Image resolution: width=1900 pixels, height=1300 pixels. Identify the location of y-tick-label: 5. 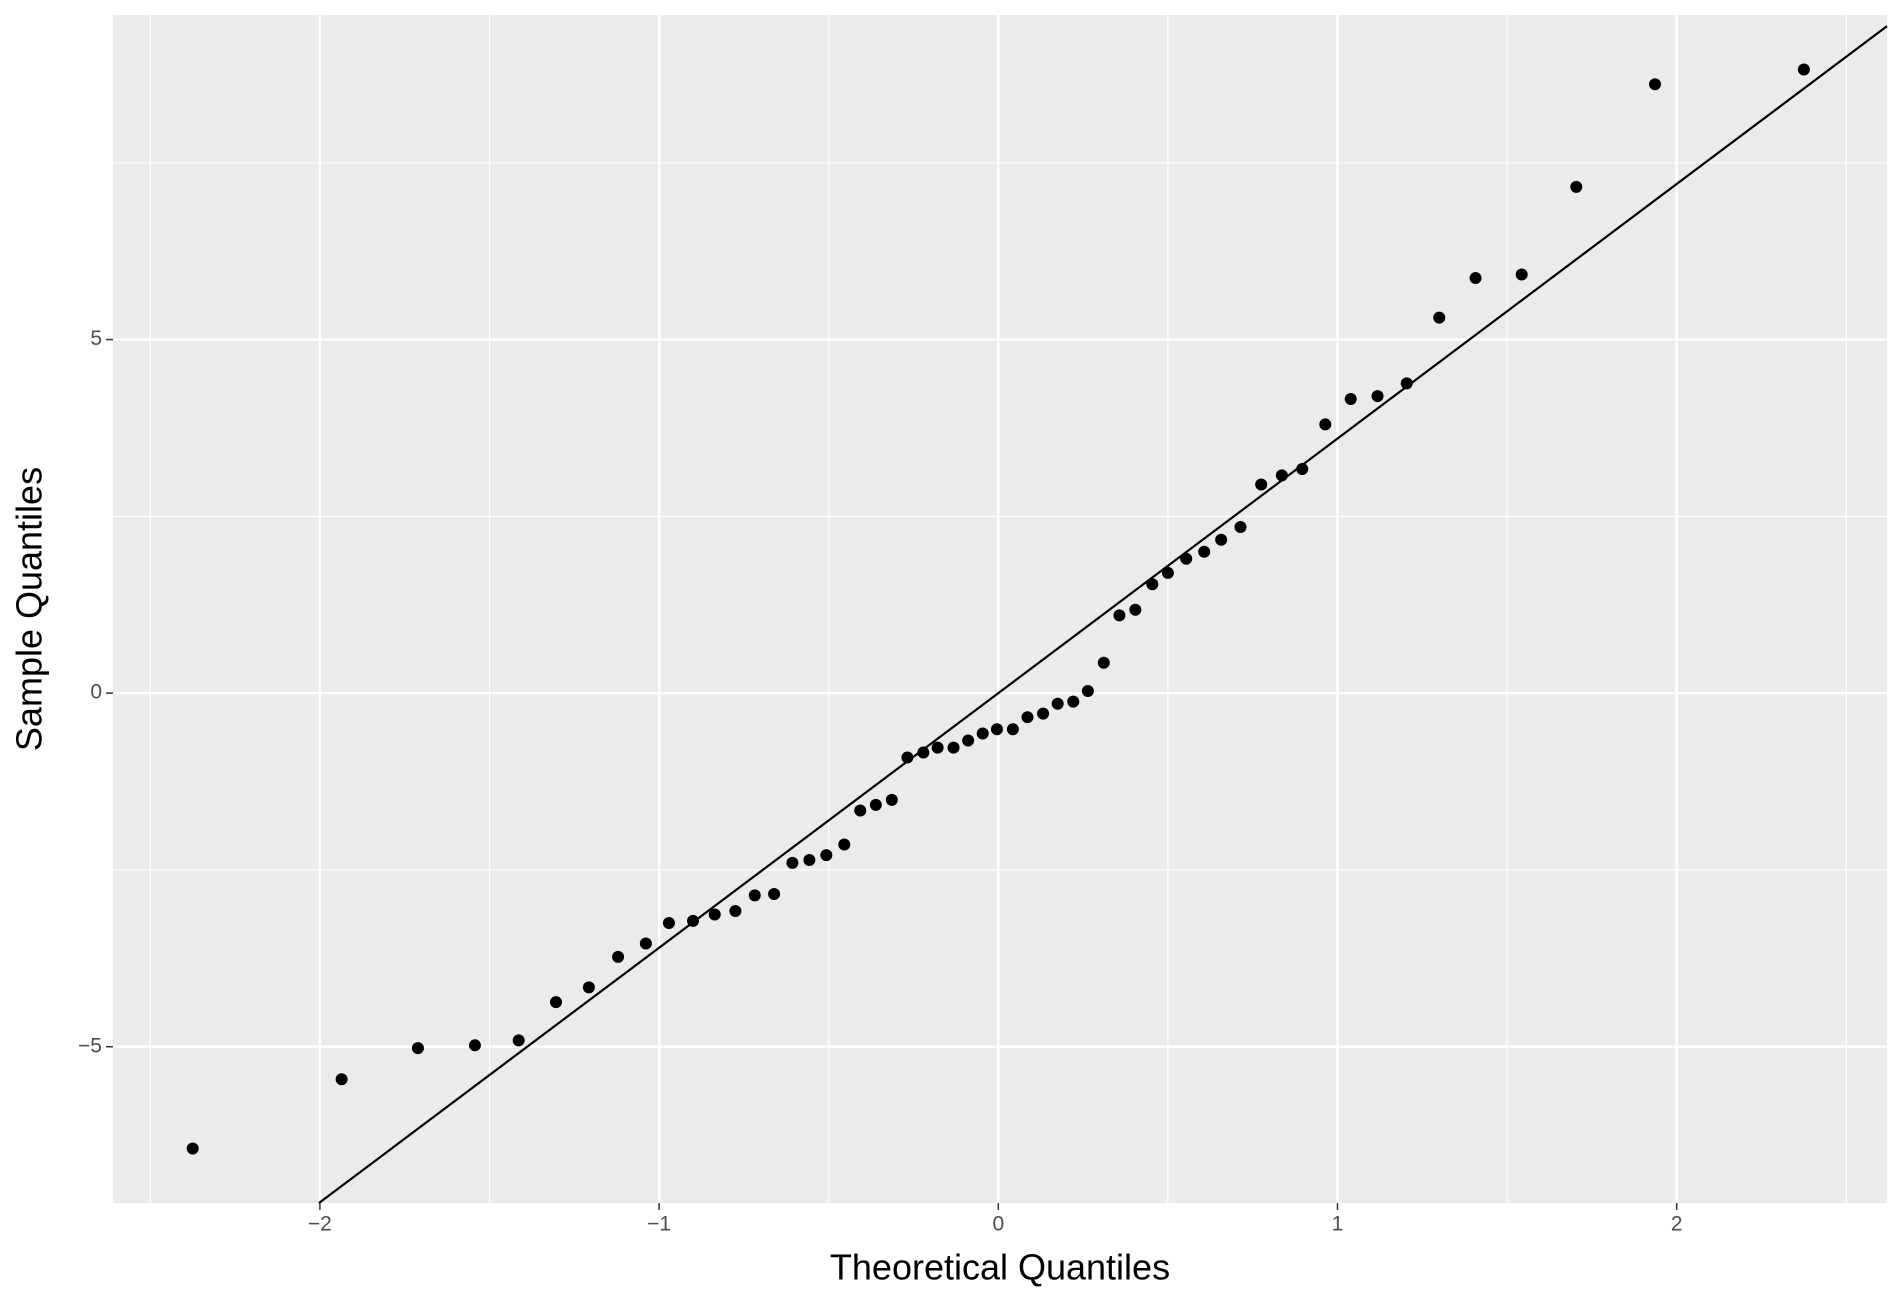
(96, 338).